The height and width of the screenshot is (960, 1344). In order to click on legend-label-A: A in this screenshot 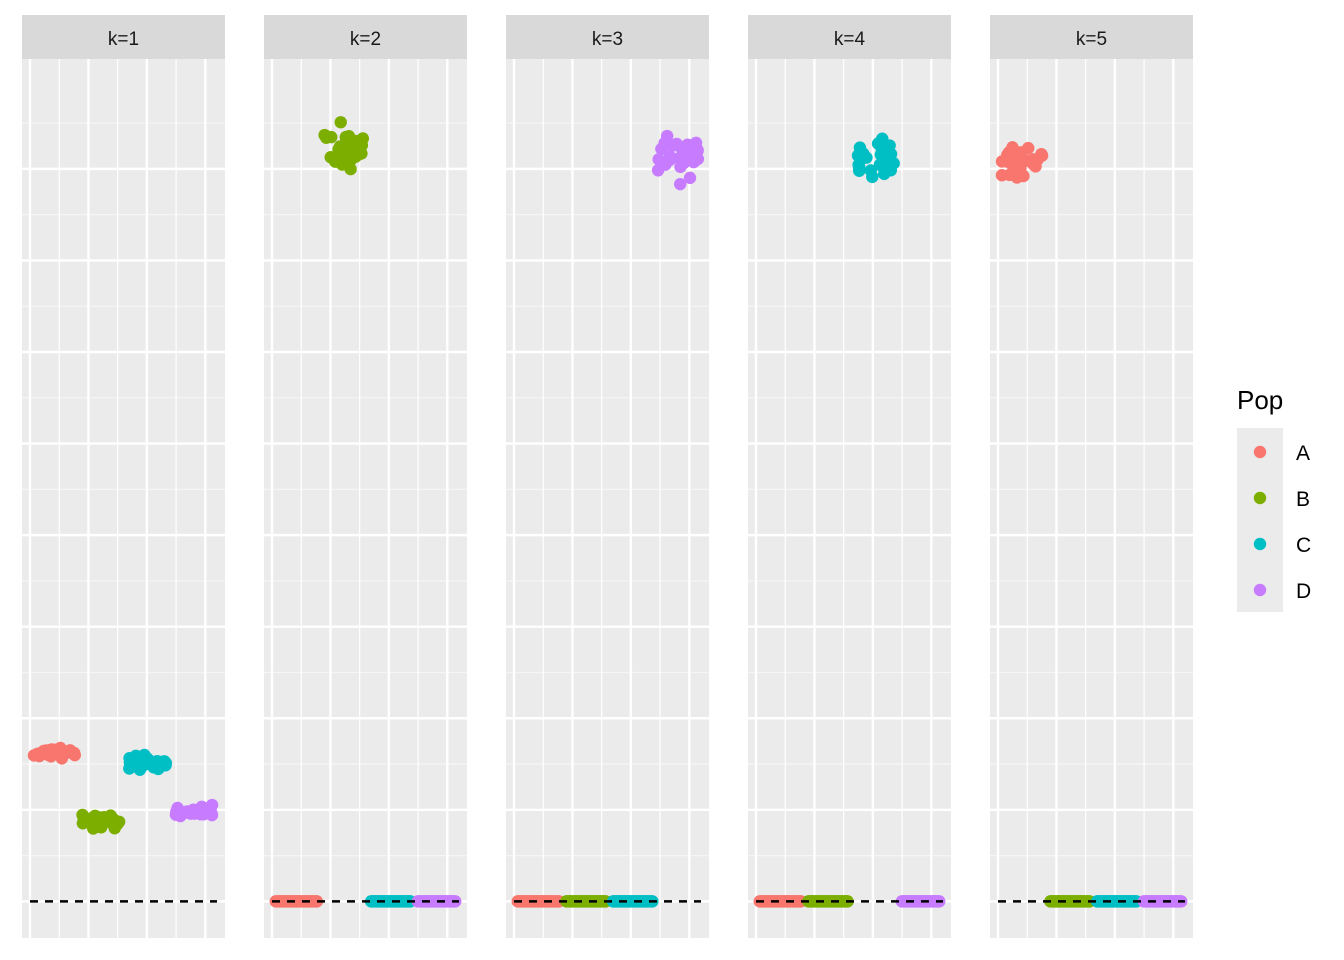, I will do `click(1303, 453)`.